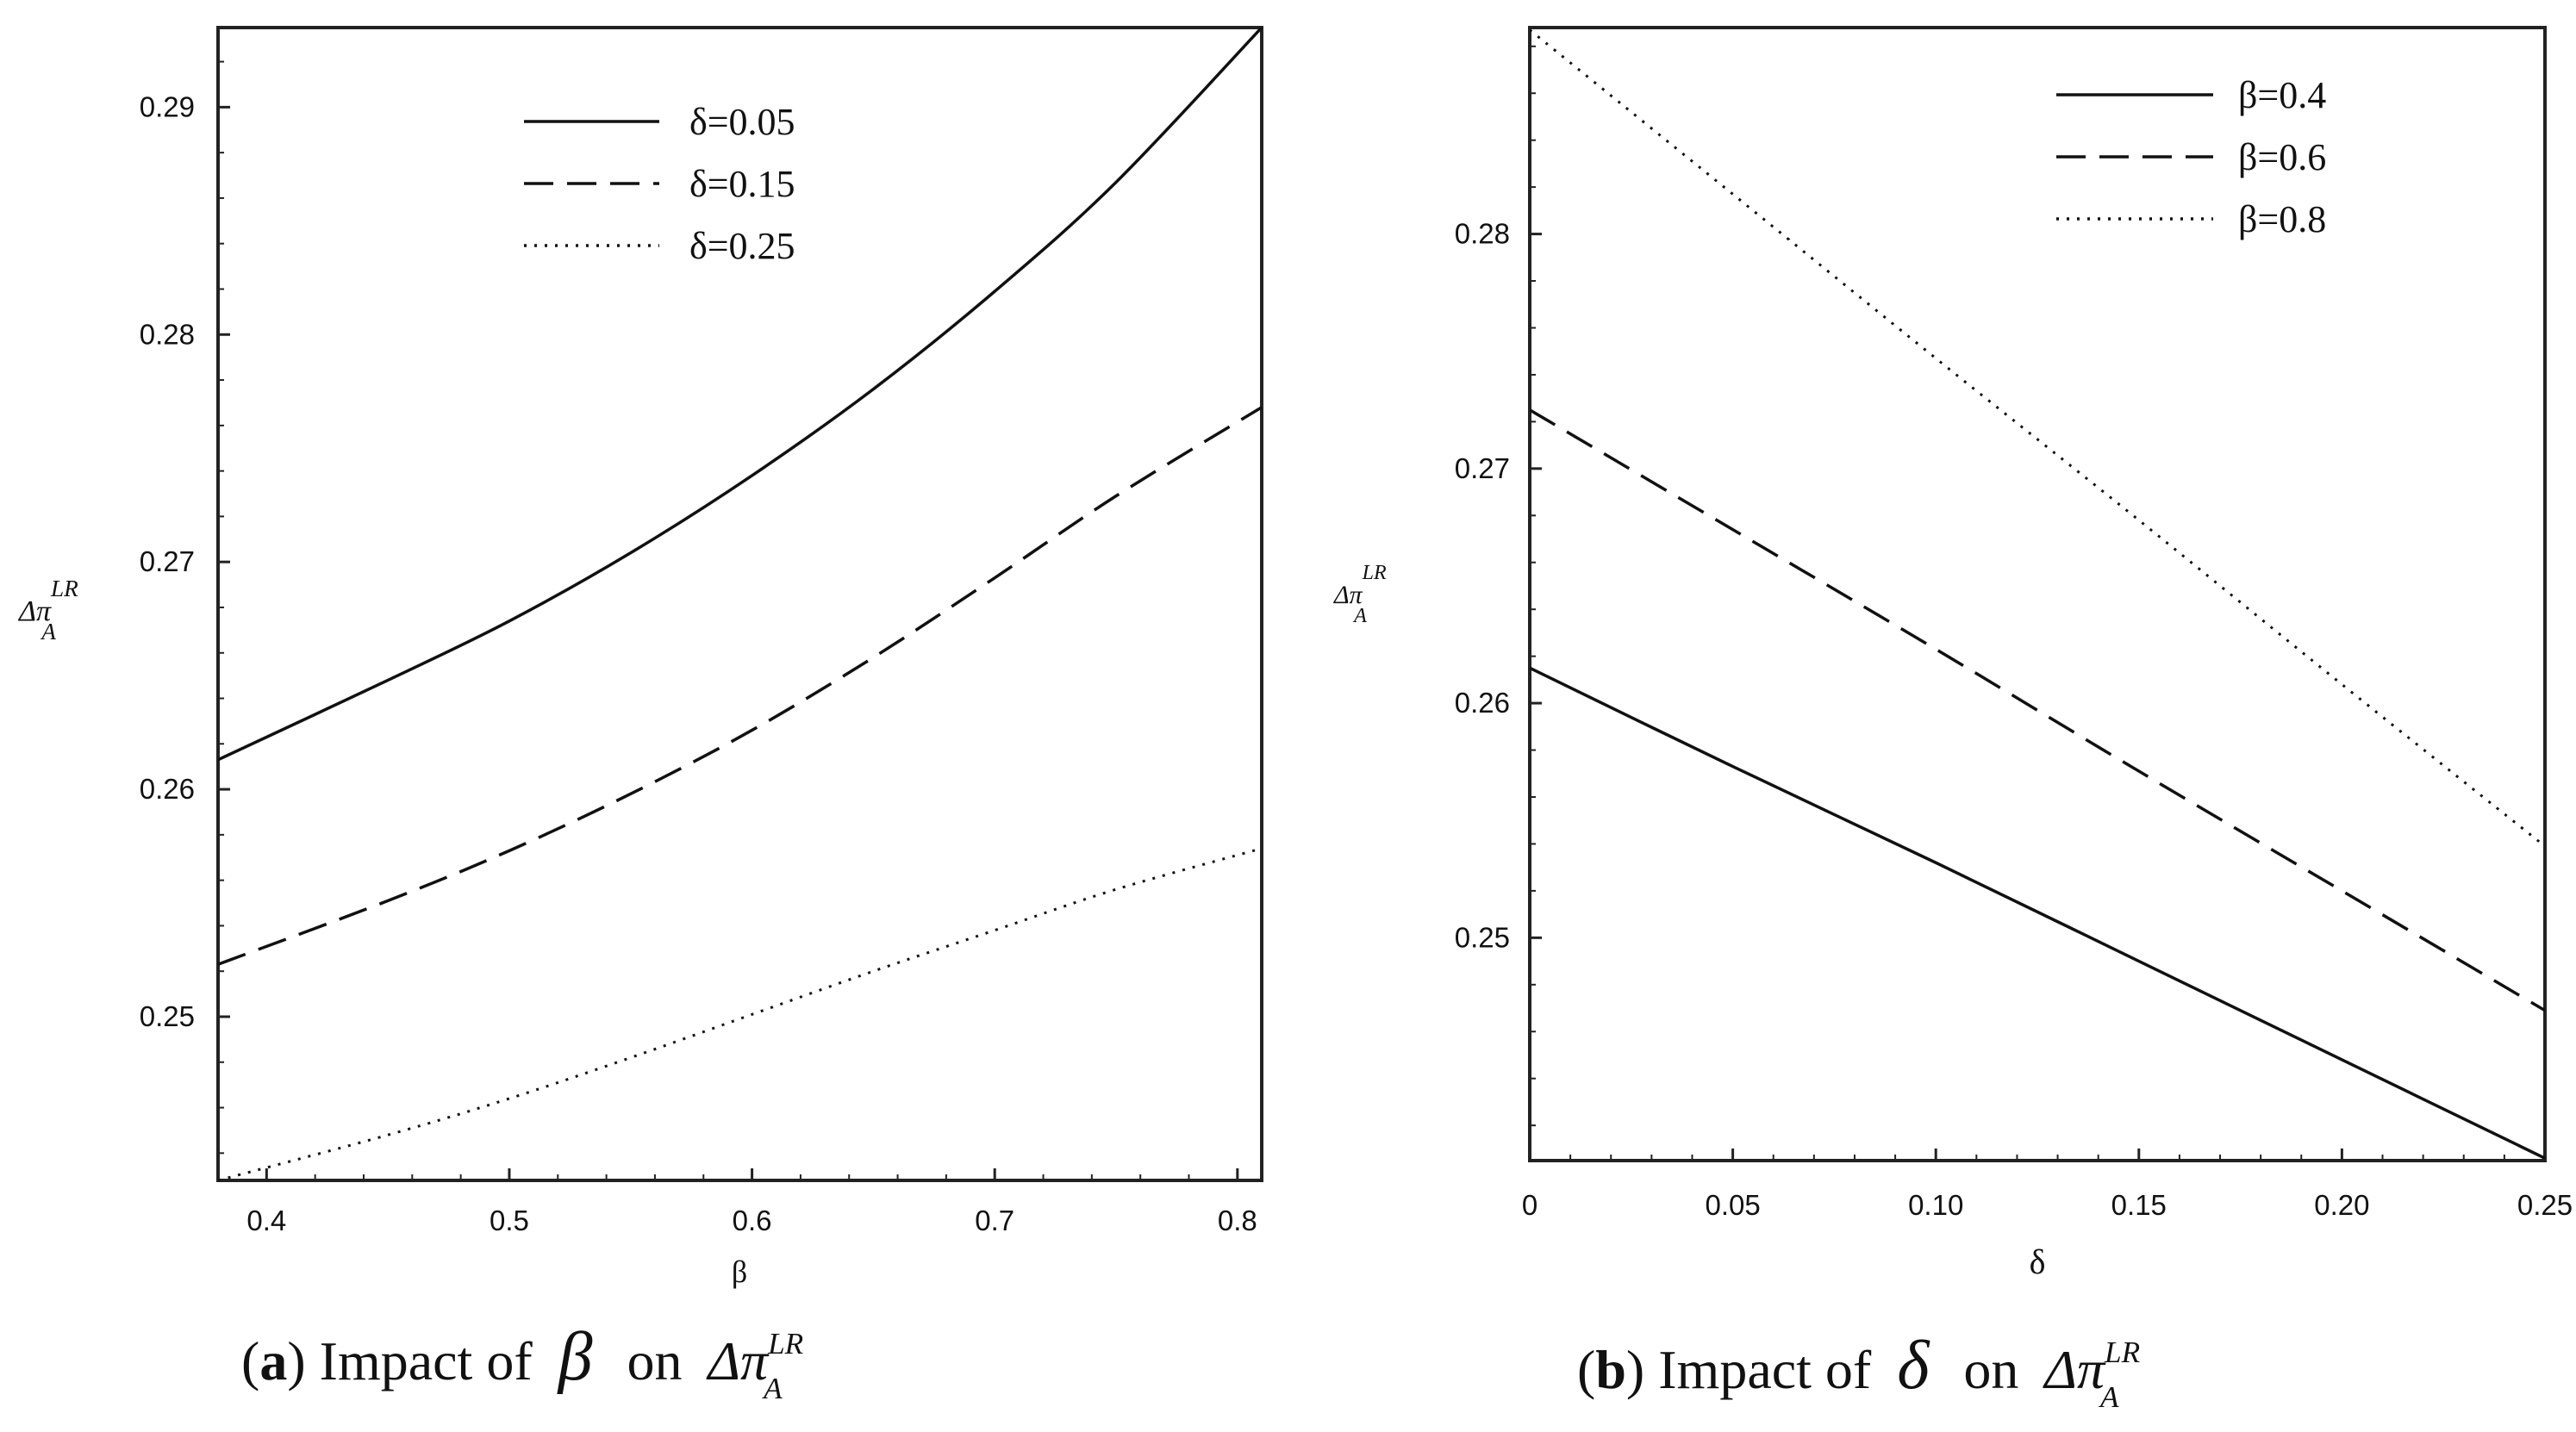  I want to click on panel-b-y-tick-label: 0.28, so click(1482, 234).